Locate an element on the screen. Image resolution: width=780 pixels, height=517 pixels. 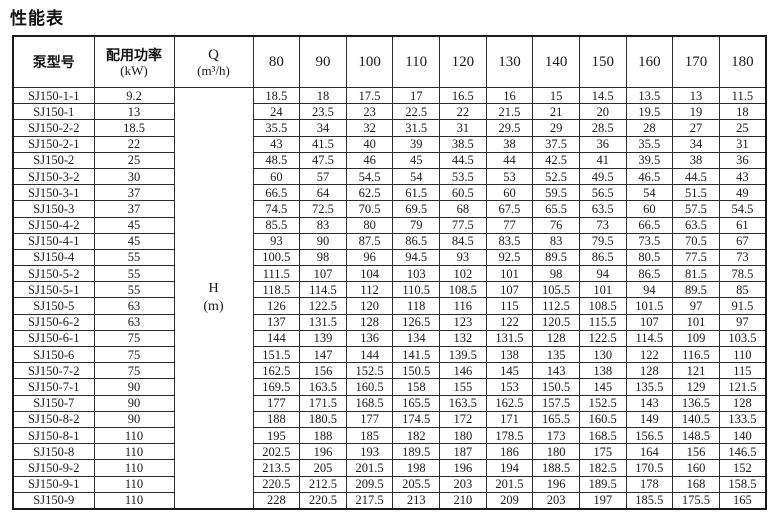
head-value-cell: 14.5 is located at coordinates (602, 95).